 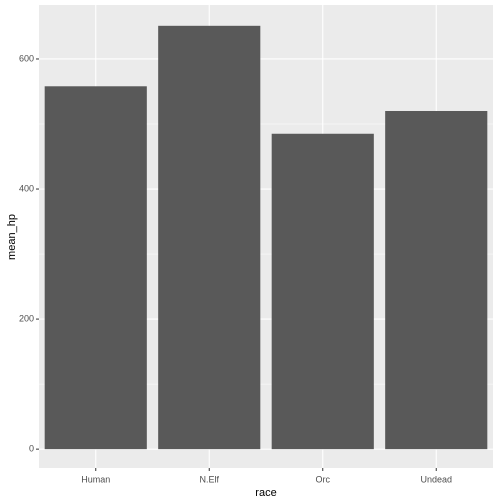 What do you see at coordinates (265, 493) in the screenshot?
I see `x-axis-title: race` at bounding box center [265, 493].